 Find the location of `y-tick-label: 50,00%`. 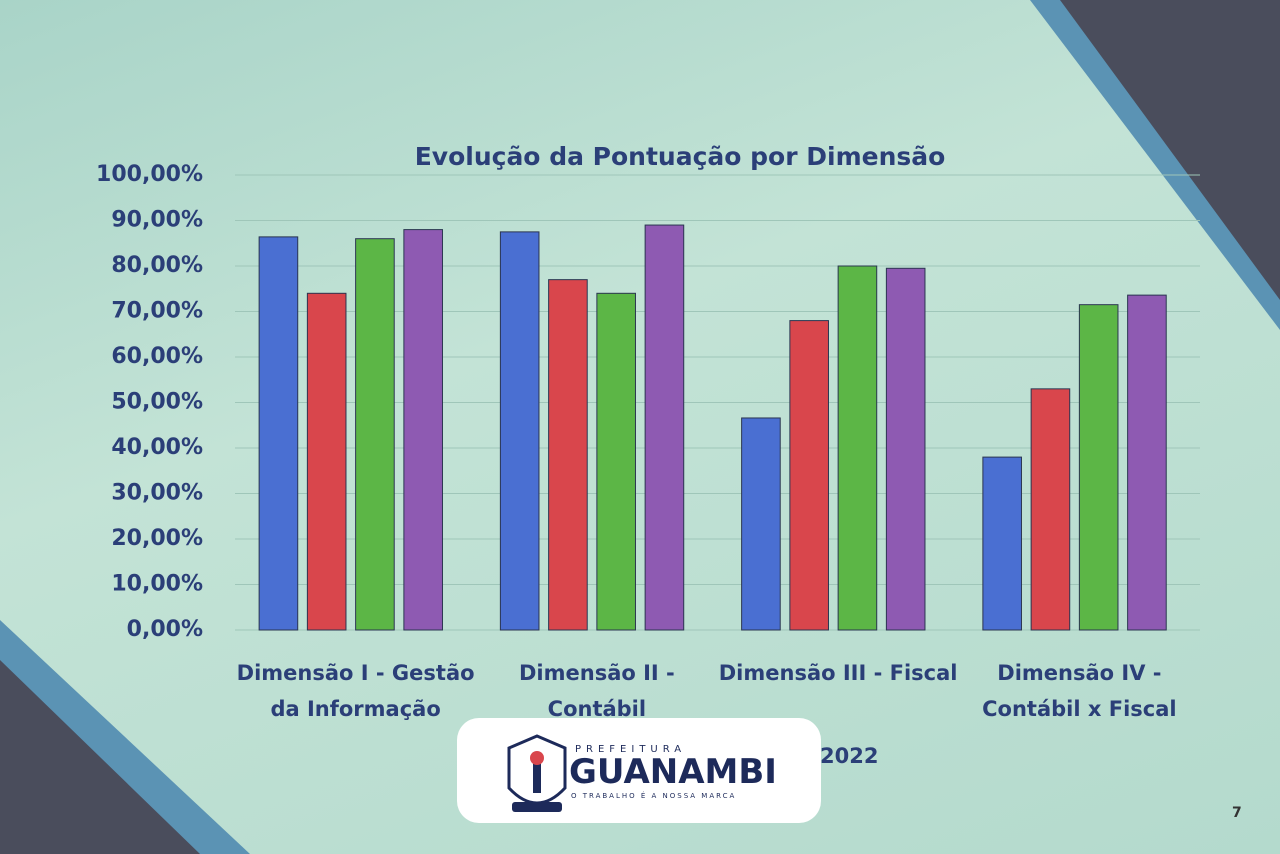

y-tick-label: 50,00% is located at coordinates (157, 402).